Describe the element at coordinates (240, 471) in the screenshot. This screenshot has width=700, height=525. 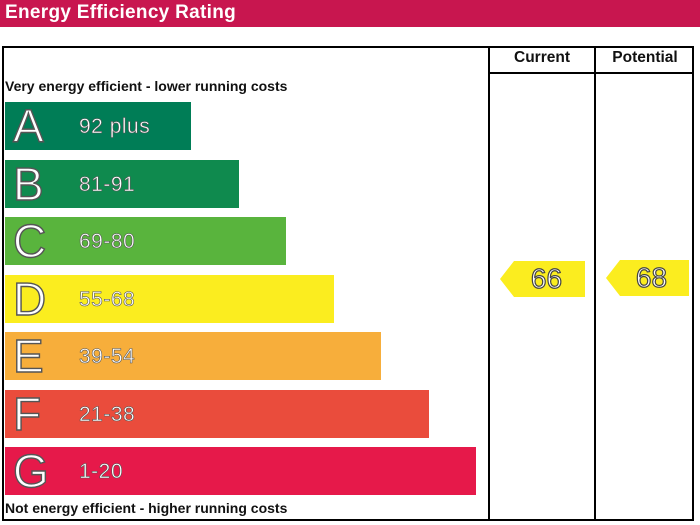
I see `band-g: G 1-20` at that location.